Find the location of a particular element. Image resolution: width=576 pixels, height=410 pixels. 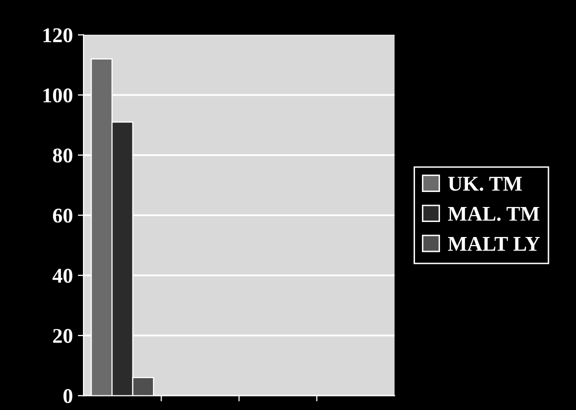

y-tick-label: 80 is located at coordinates (62, 155).